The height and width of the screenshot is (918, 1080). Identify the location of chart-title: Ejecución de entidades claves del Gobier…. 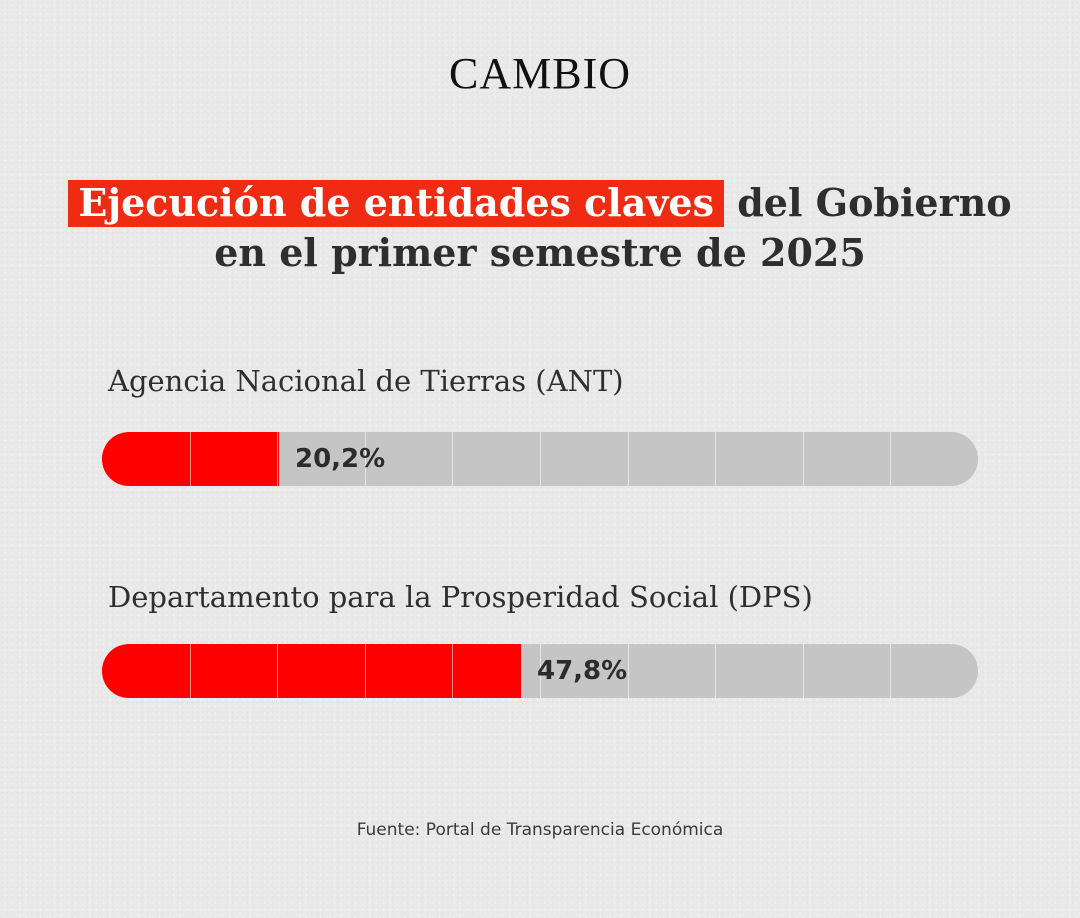
(540, 228).